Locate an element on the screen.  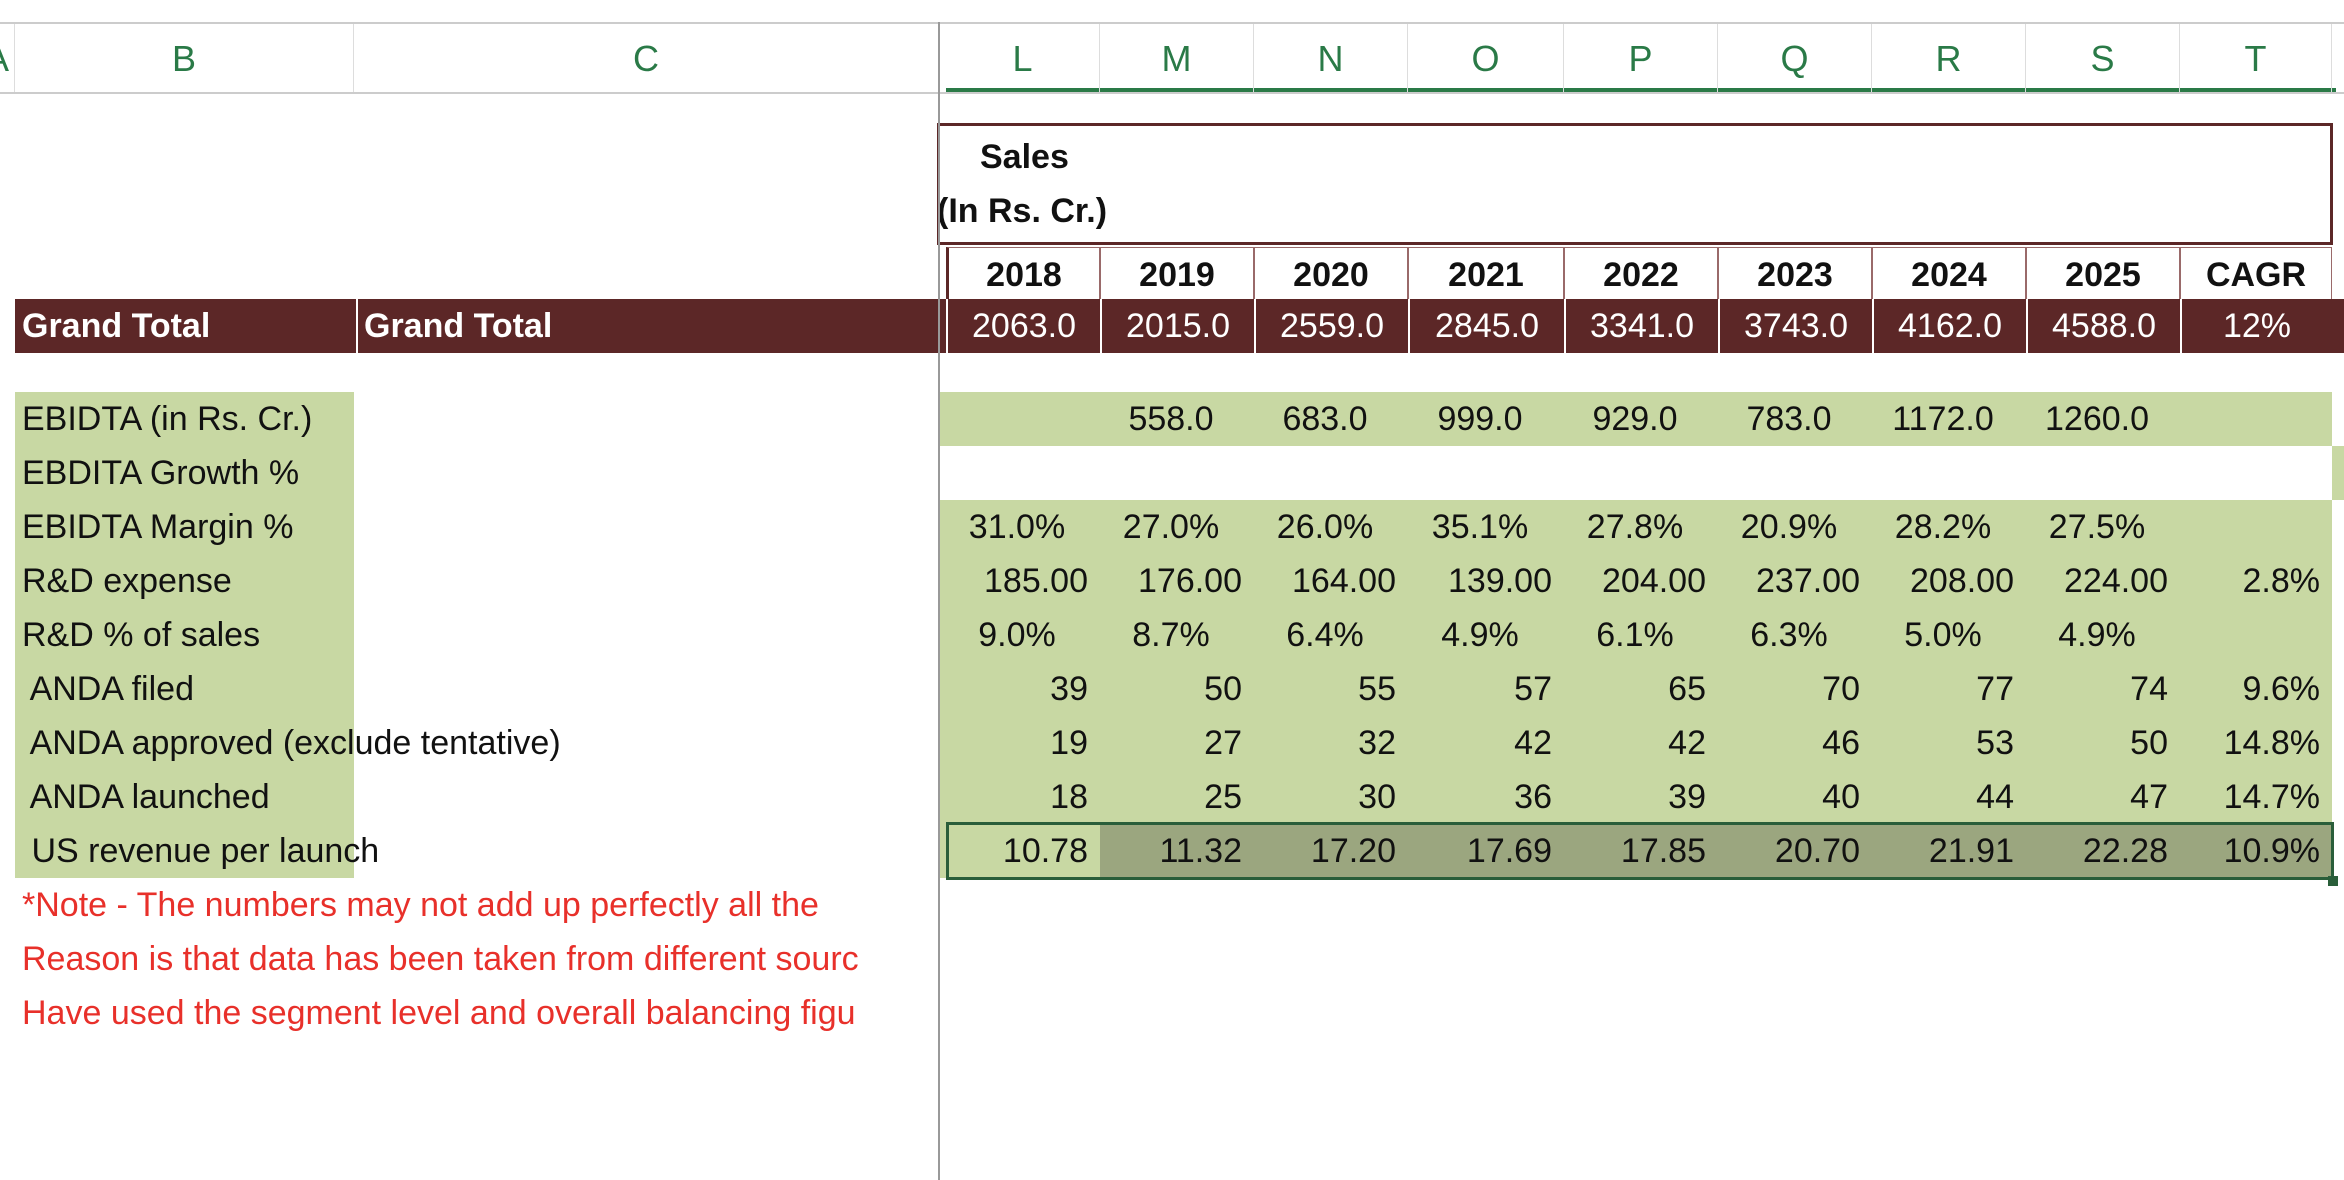
column-header: C is located at coordinates (646, 58).